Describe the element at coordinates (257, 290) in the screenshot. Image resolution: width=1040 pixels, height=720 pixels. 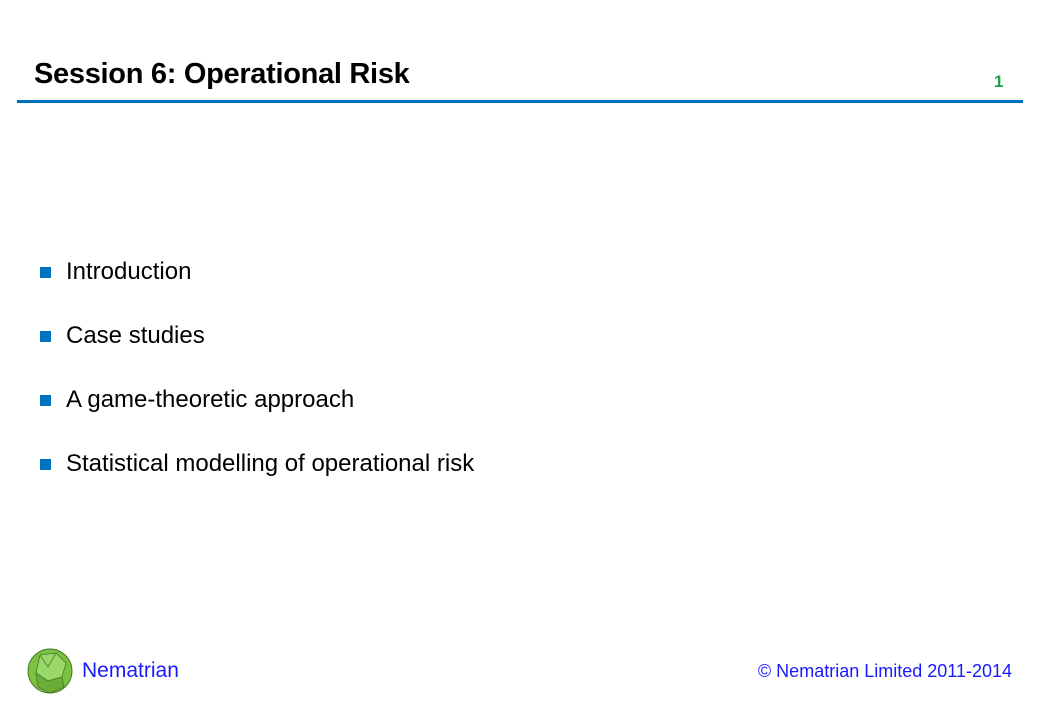
I see `list-item: Introduction` at that location.